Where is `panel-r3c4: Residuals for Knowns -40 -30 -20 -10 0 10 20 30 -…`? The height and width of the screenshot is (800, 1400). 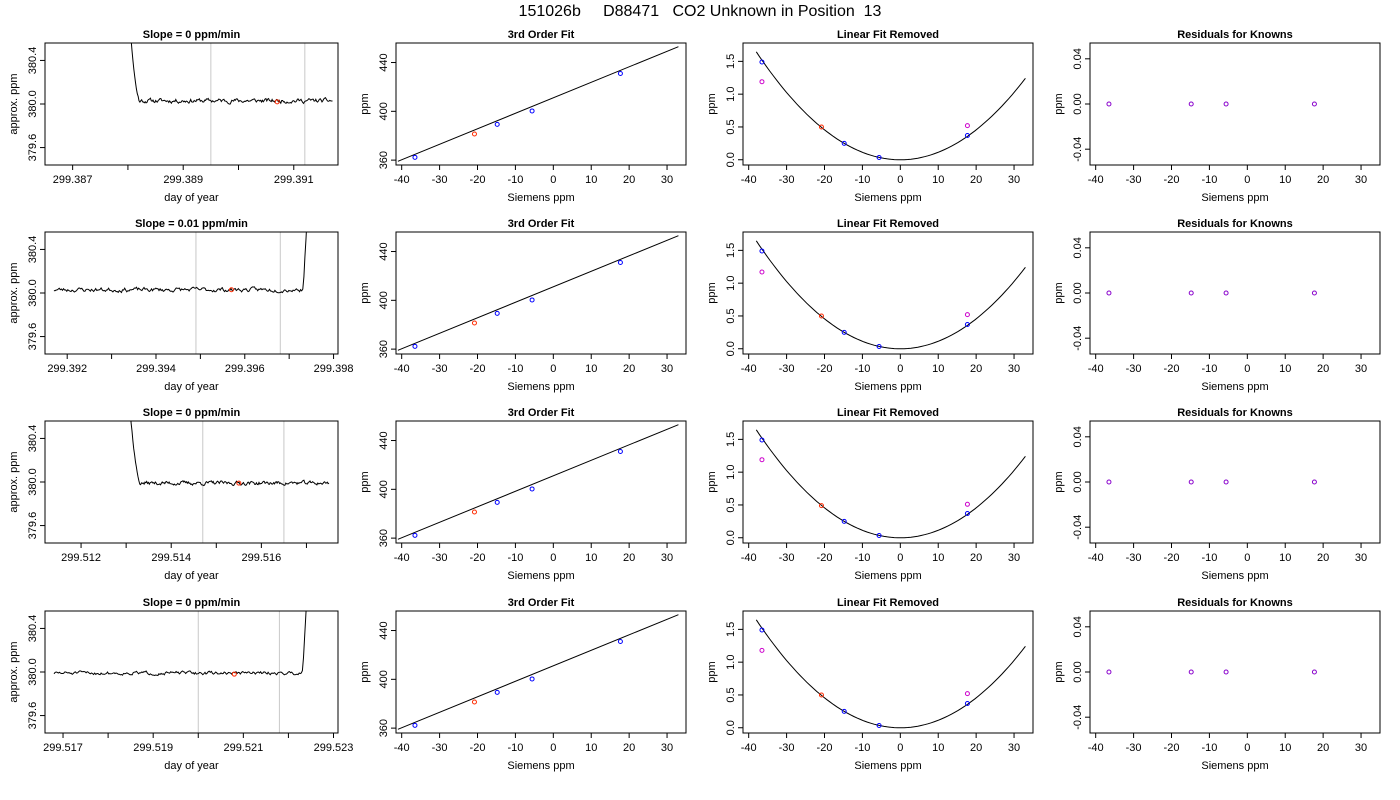
panel-r3c4: Residuals for Knowns -40 -30 -20 -10 0 10 20 30 -… is located at coordinates (1217, 494).